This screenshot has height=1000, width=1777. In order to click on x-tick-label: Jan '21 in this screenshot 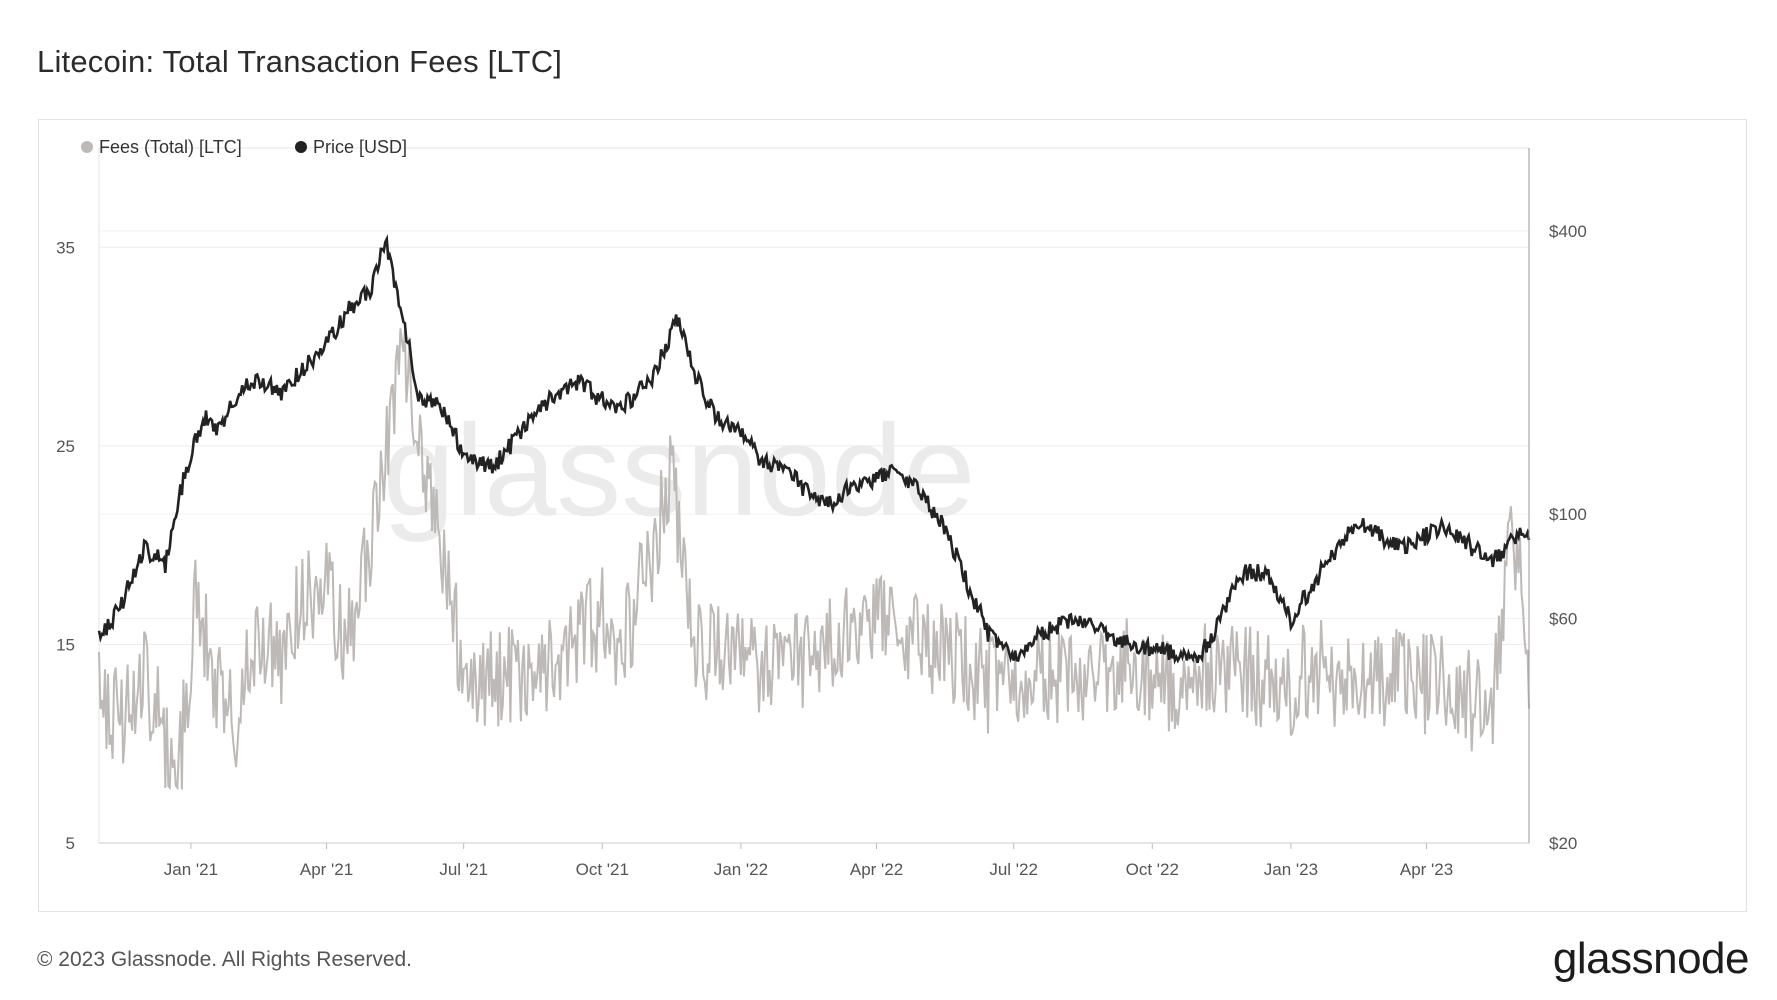, I will do `click(191, 869)`.